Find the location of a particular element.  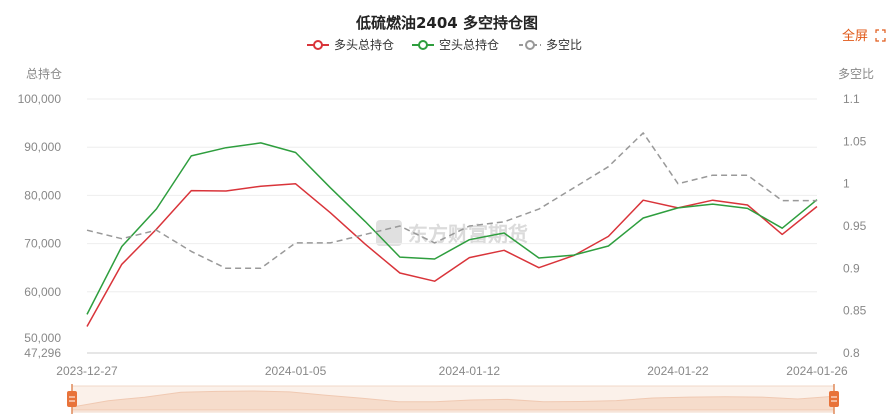

y-left-axis-label: 总持仓 is located at coordinates (44, 73).